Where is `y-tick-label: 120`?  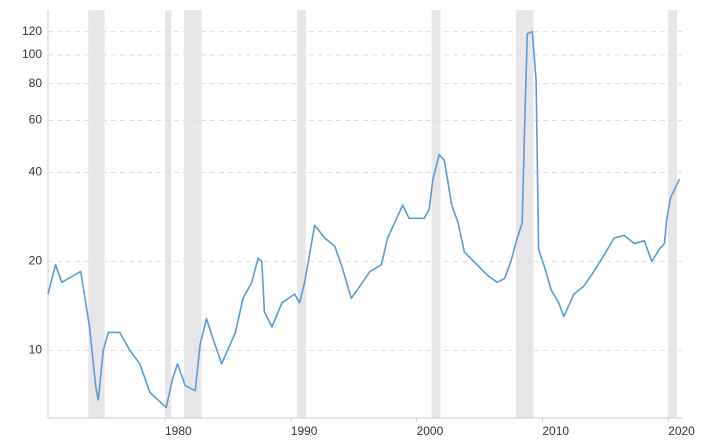 y-tick-label: 120 is located at coordinates (32, 31).